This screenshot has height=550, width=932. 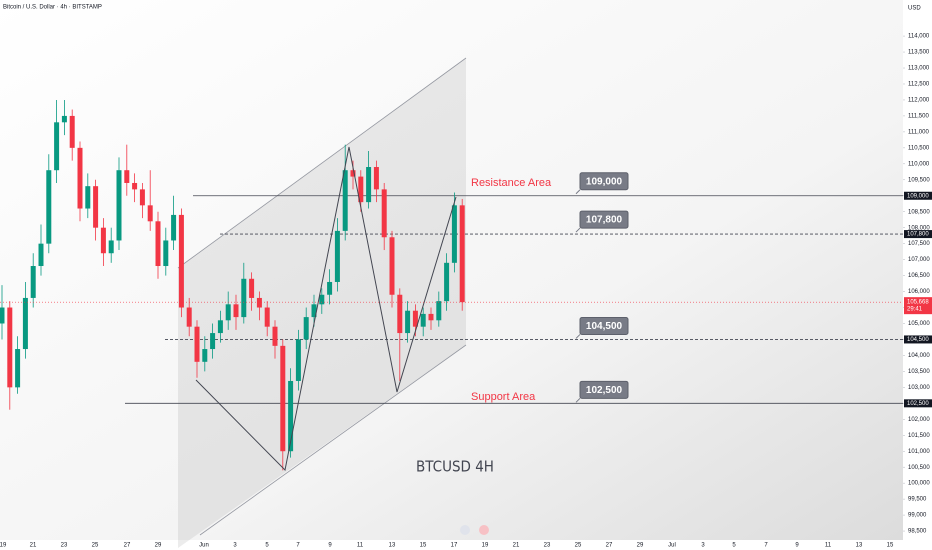 I want to click on y-tick-label: 103,500, so click(x=919, y=372).